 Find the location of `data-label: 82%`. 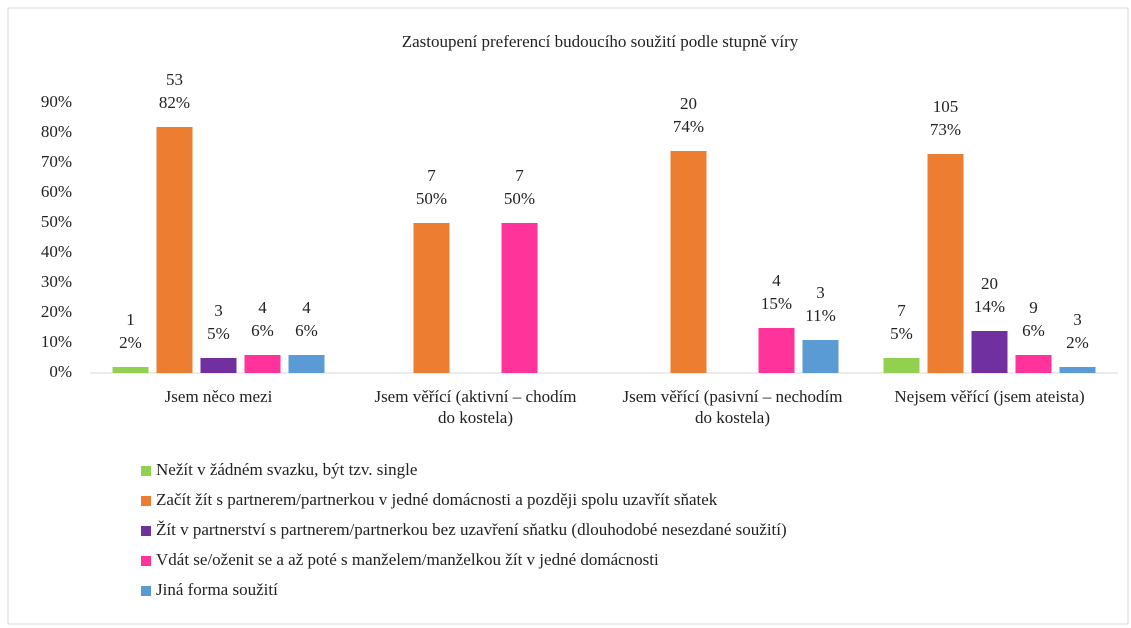

data-label: 82% is located at coordinates (174, 102).